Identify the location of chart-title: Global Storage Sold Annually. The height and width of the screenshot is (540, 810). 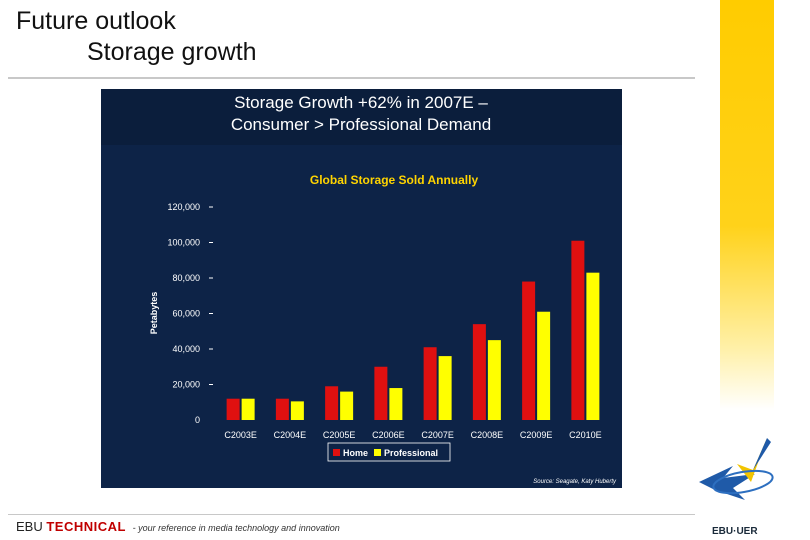
(394, 180).